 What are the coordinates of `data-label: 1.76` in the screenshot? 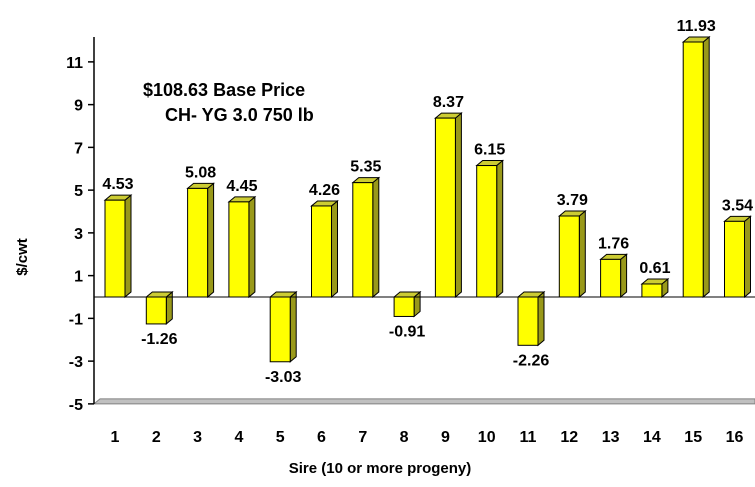 It's located at (613, 243).